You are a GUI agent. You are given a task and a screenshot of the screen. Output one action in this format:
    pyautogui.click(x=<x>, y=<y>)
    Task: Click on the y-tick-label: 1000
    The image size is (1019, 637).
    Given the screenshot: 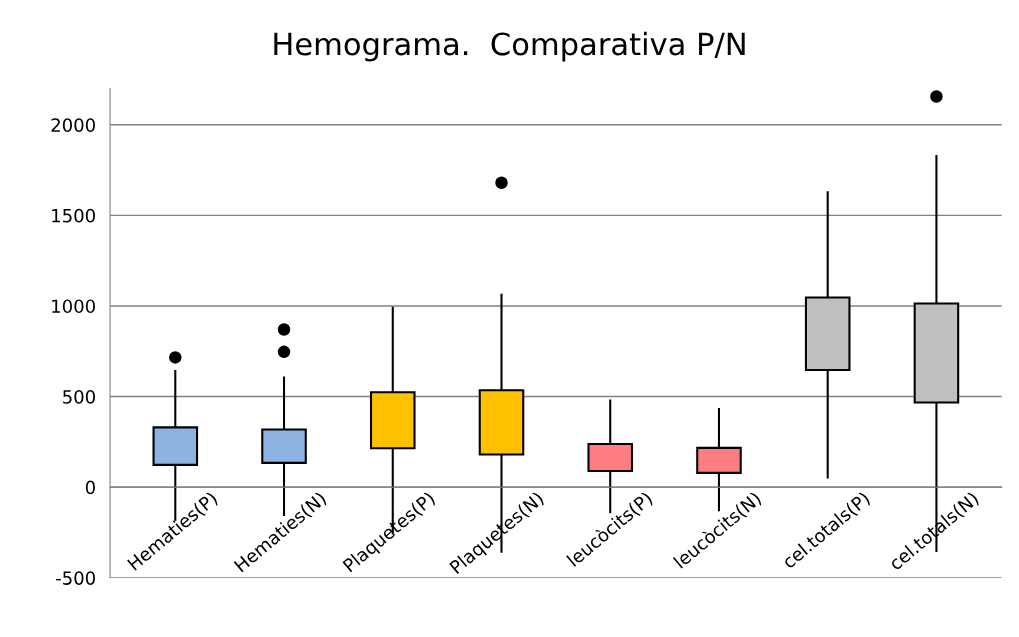 What is the action you would take?
    pyautogui.click(x=73, y=306)
    